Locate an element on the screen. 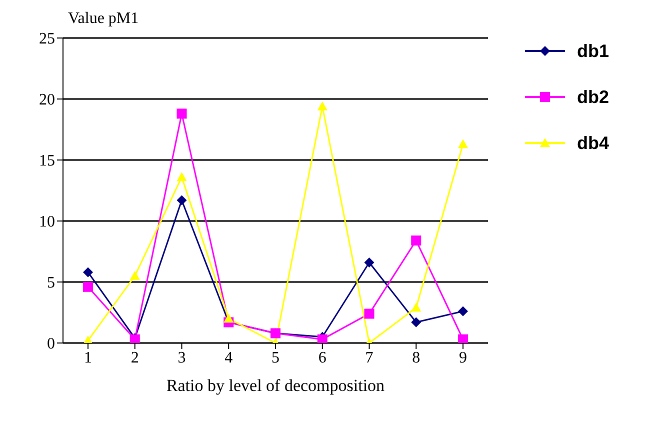 Image resolution: width=646 pixels, height=439 pixels. y-tick-label: 25 is located at coordinates (47, 39).